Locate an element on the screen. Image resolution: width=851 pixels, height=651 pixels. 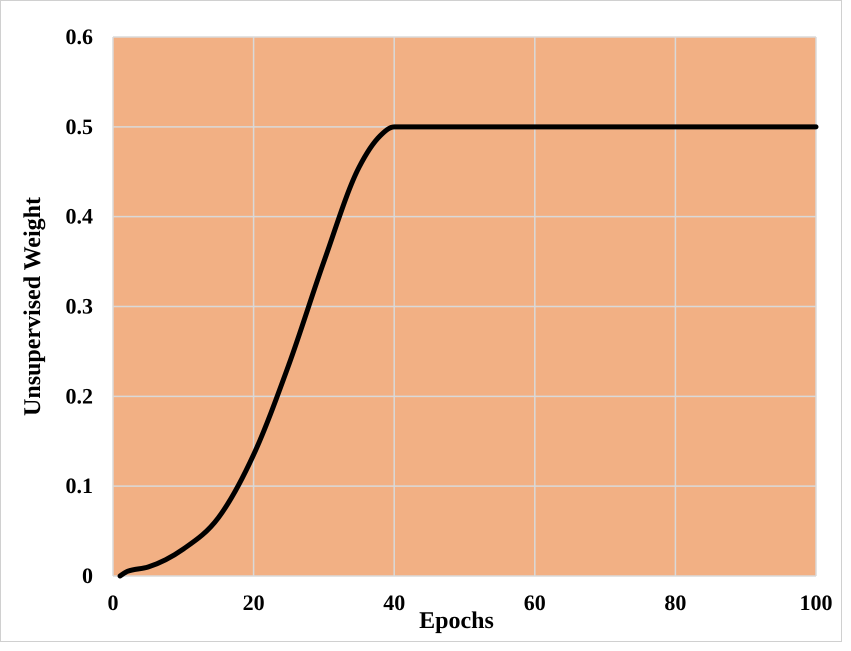
x-tick-label: 20 is located at coordinates (253, 602).